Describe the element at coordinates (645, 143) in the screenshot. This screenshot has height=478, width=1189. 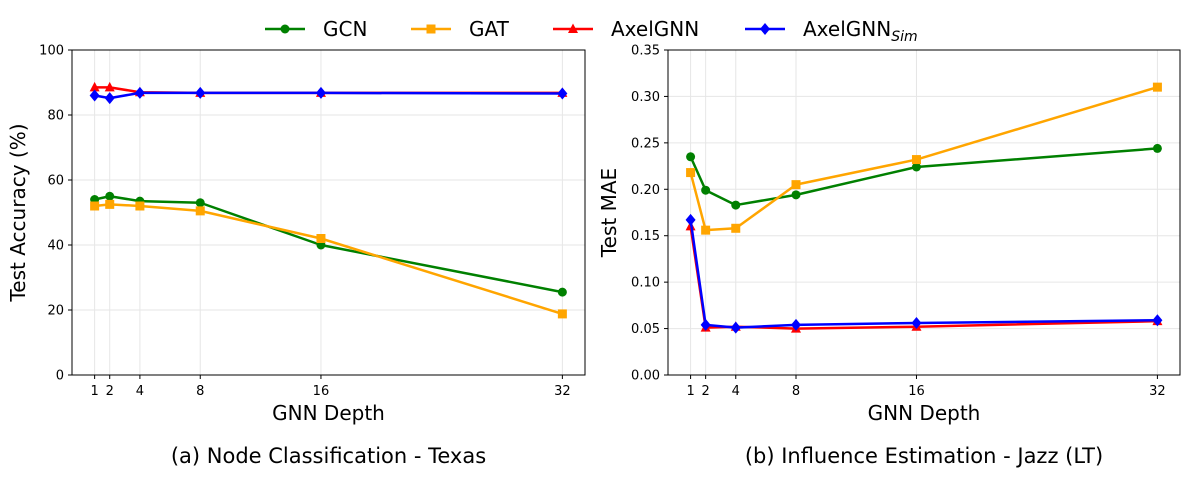
I see `y-tick-label: 0.25` at that location.